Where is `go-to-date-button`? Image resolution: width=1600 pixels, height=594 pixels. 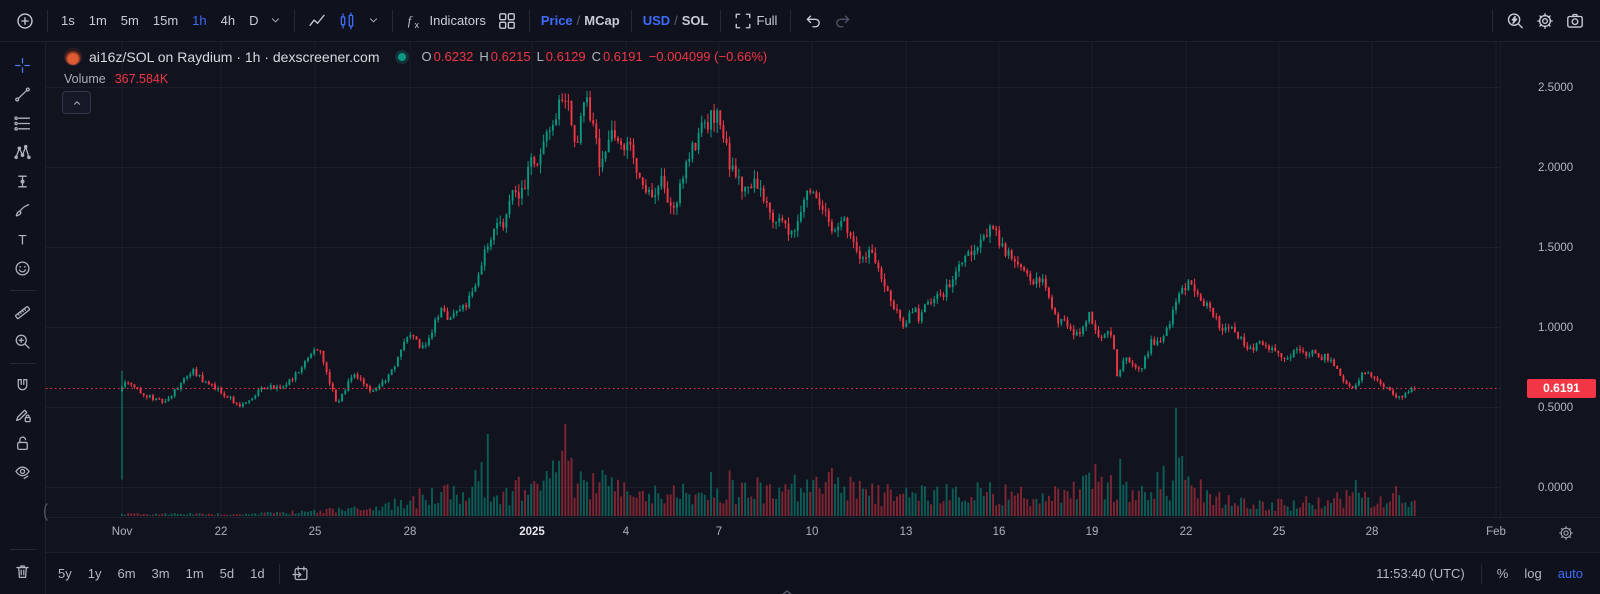
go-to-date-button is located at coordinates (300, 573).